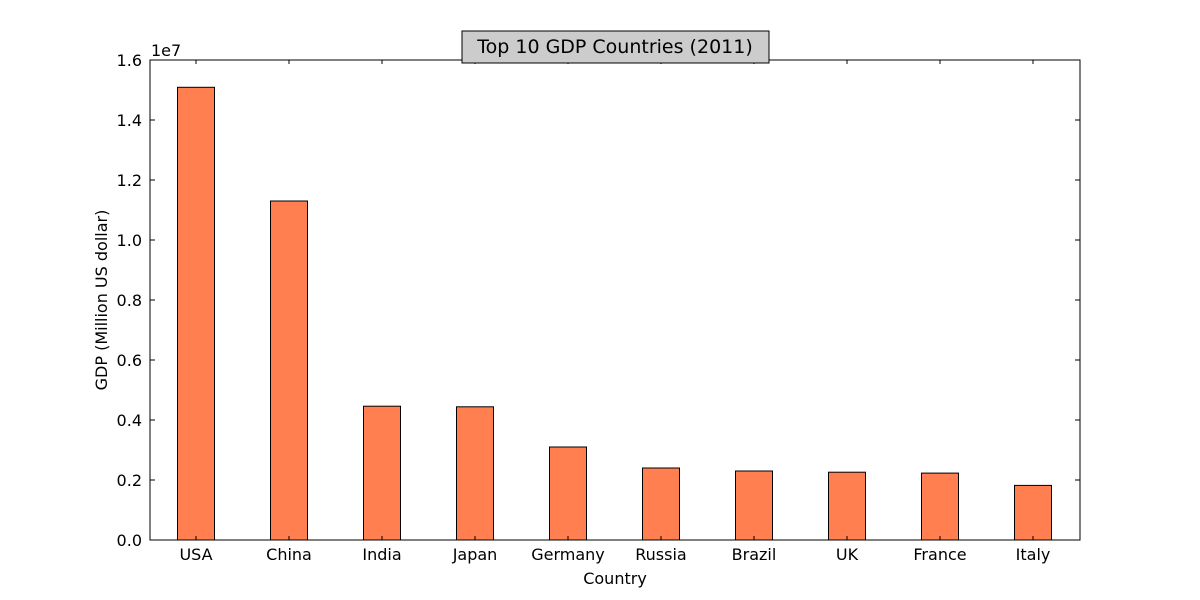  I want to click on bar-russia, so click(661, 504).